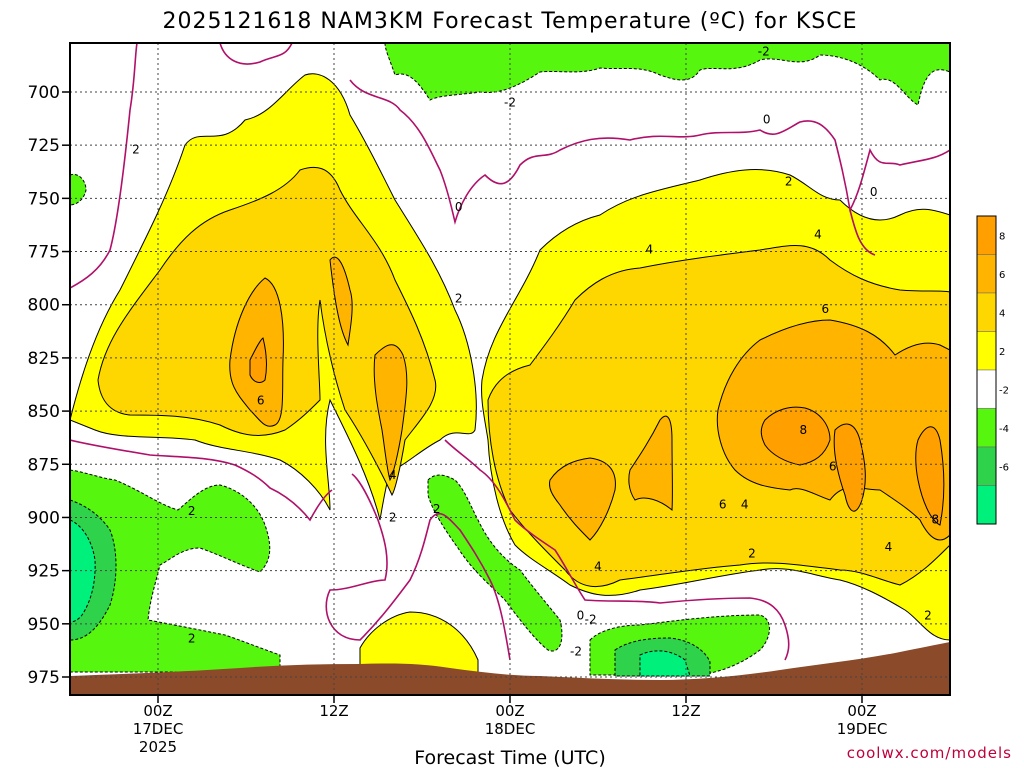 This screenshot has height=768, width=1024. What do you see at coordinates (862, 729) in the screenshot?
I see `x-tick-label: 19DEC` at bounding box center [862, 729].